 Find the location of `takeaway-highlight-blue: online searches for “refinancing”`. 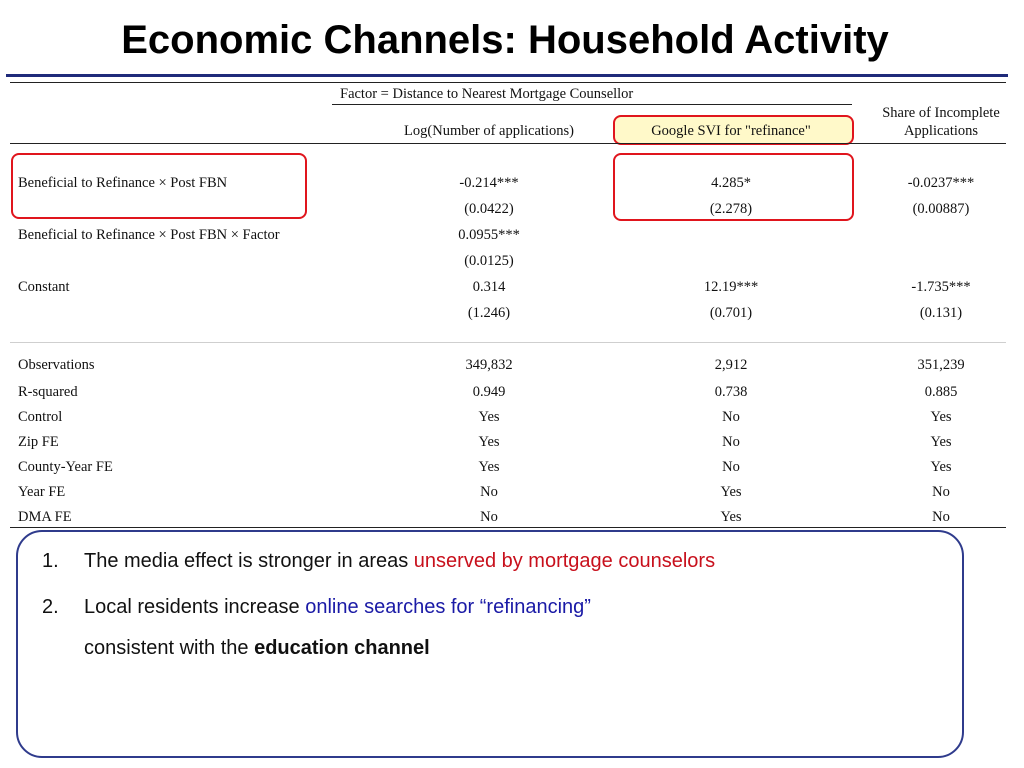

takeaway-highlight-blue: online searches for “refinancing” is located at coordinates (448, 607).